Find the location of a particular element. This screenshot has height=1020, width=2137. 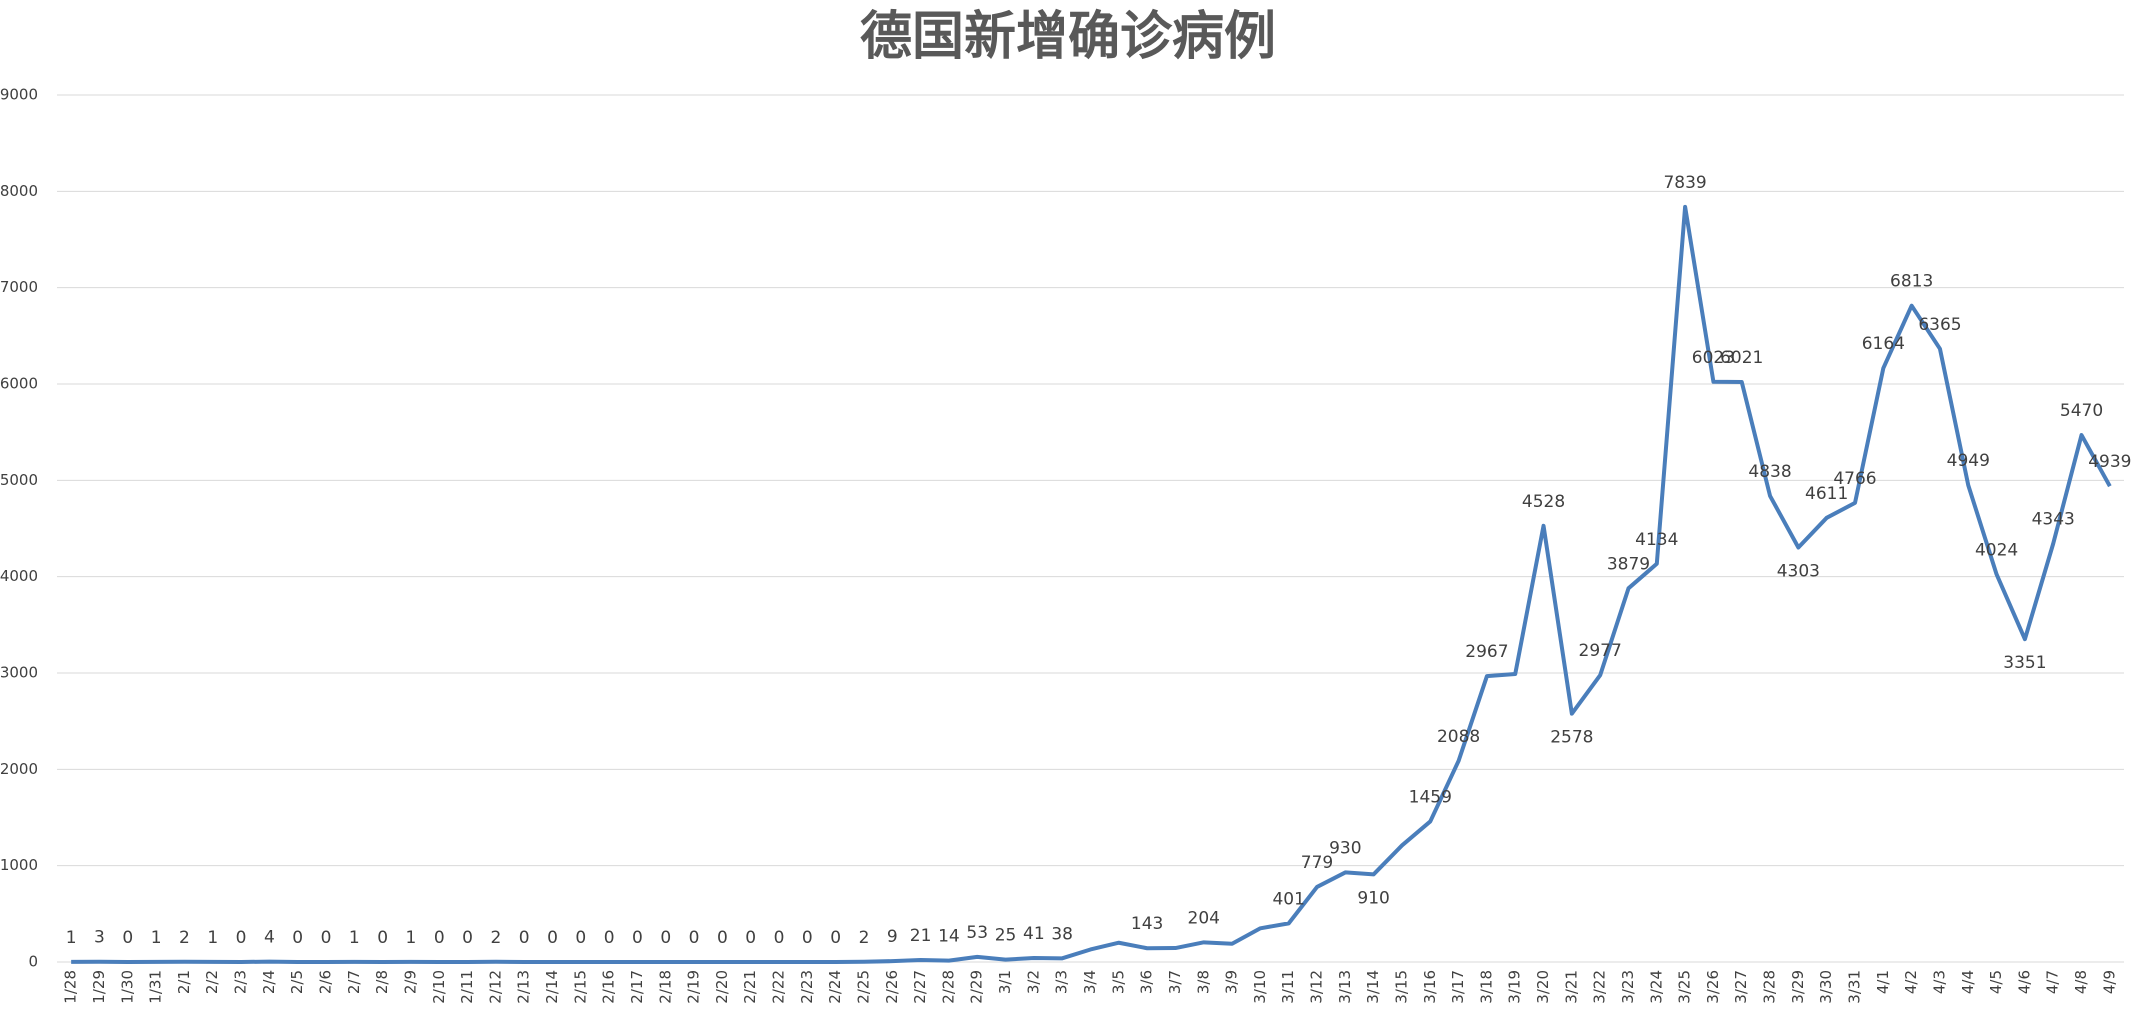

data-label: 25 is located at coordinates (1006, 936).